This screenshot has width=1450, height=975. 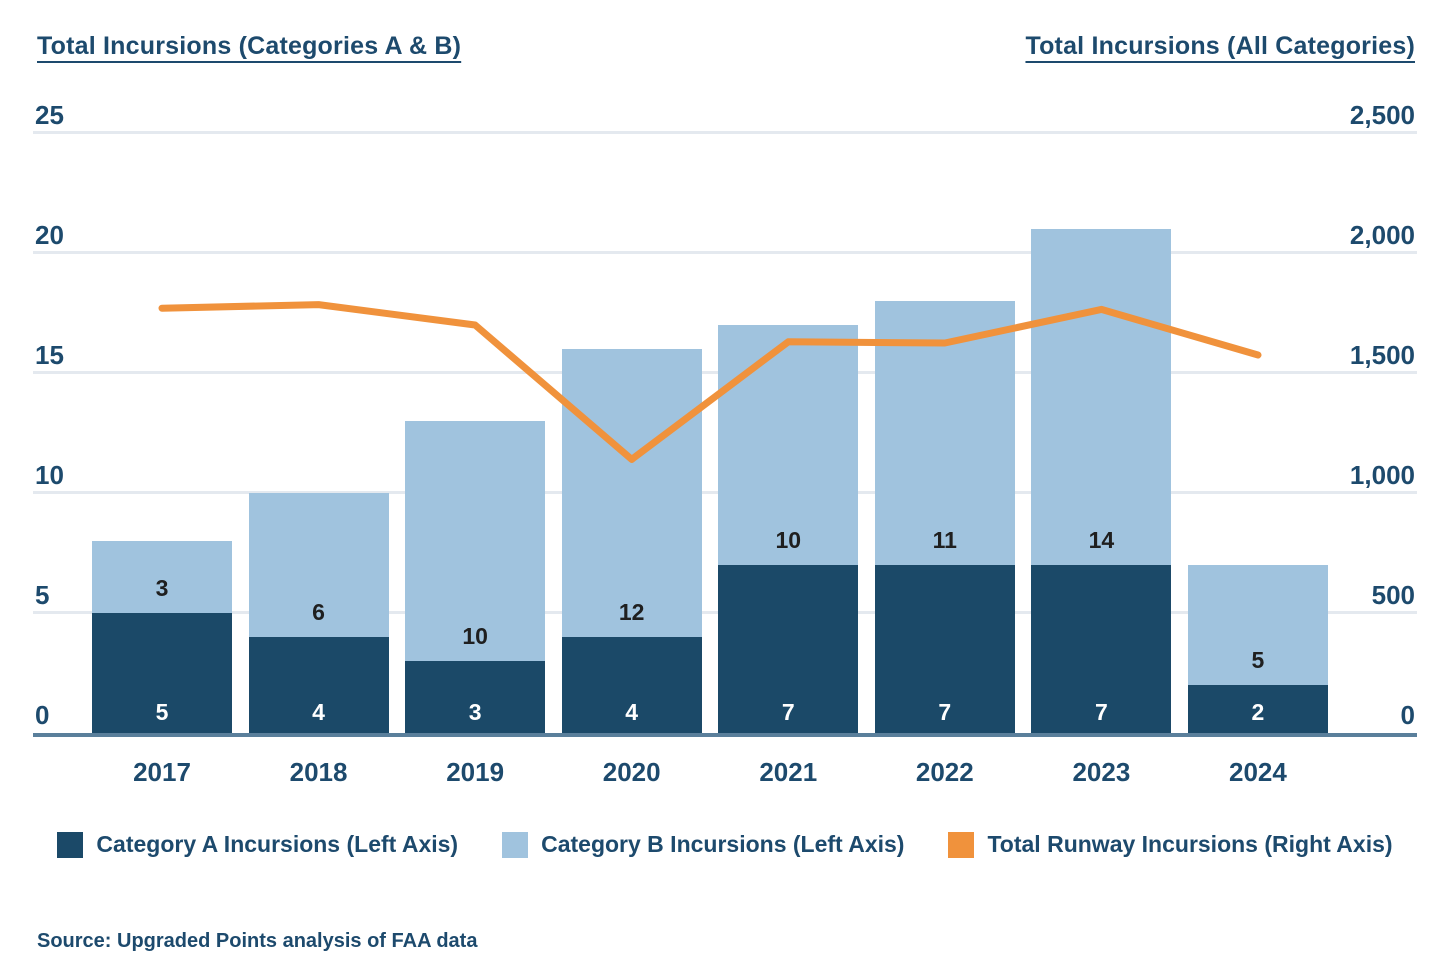 I want to click on bar-segment-category-a-2017, so click(x=162, y=673).